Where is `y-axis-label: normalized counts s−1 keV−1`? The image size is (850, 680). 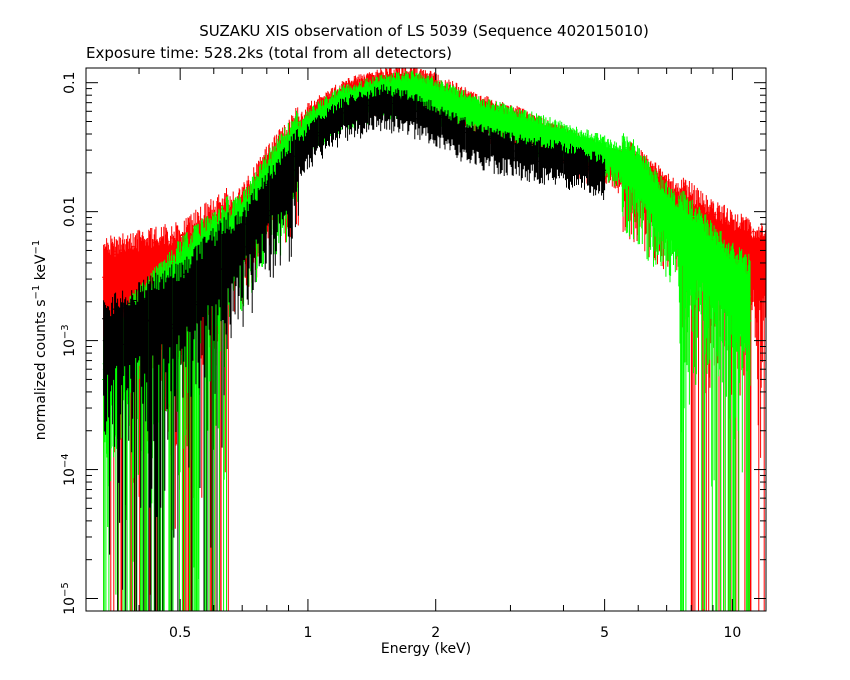 y-axis-label: normalized counts s−1 keV−1 is located at coordinates (40, 340).